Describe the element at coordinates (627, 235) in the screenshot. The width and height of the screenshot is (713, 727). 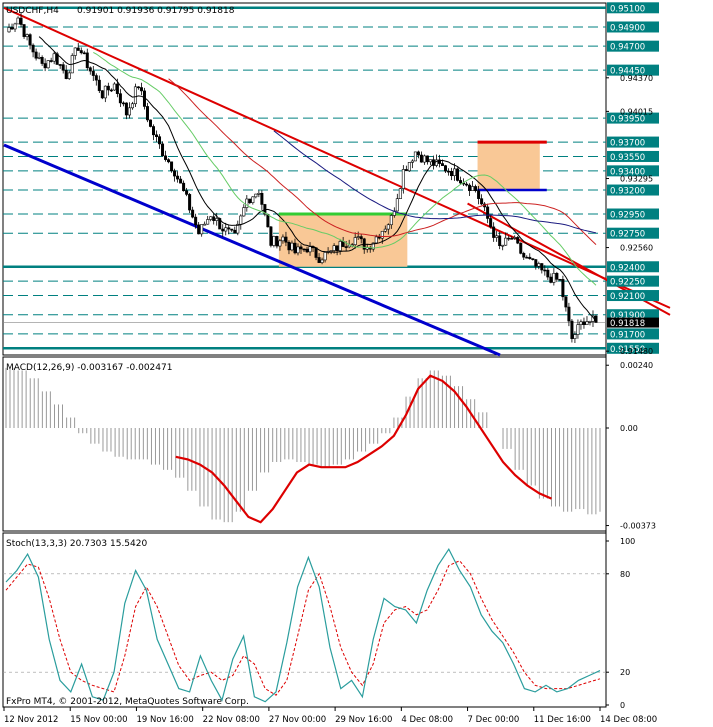
I see `price-level-label: 0.92750` at that location.